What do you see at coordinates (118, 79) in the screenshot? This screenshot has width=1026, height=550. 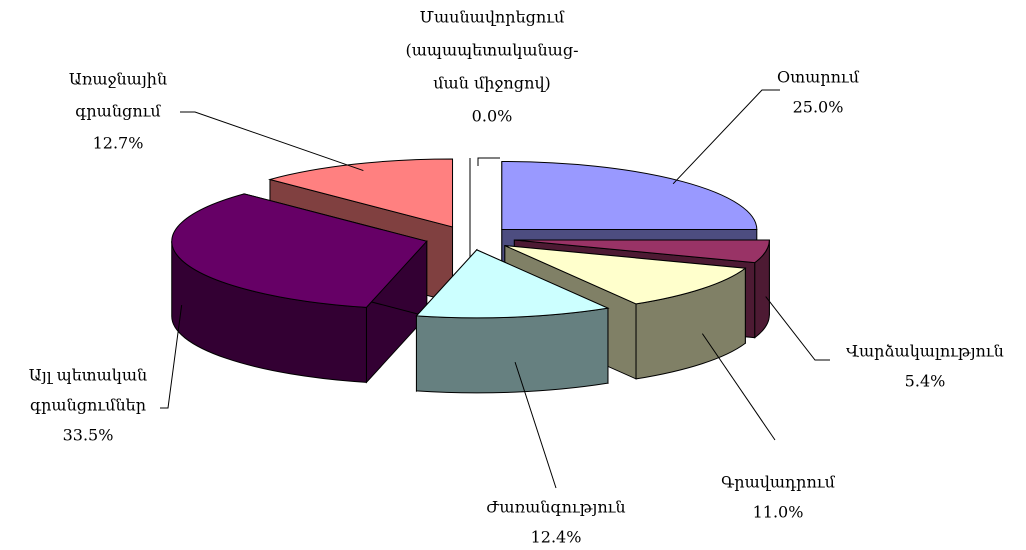 I see `category-label: Առաջնային` at bounding box center [118, 79].